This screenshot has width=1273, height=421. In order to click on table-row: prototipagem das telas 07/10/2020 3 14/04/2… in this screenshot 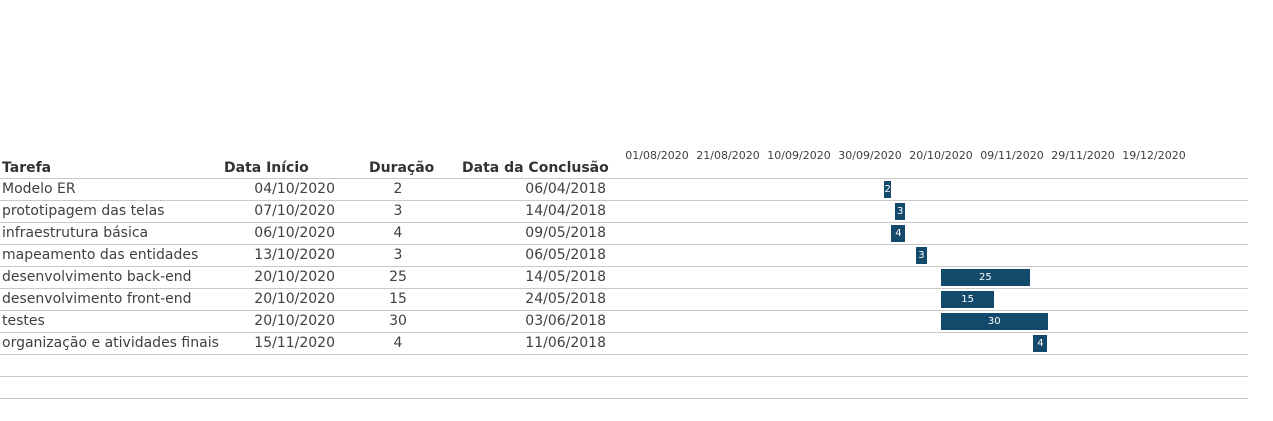, I will do `click(624, 211)`.